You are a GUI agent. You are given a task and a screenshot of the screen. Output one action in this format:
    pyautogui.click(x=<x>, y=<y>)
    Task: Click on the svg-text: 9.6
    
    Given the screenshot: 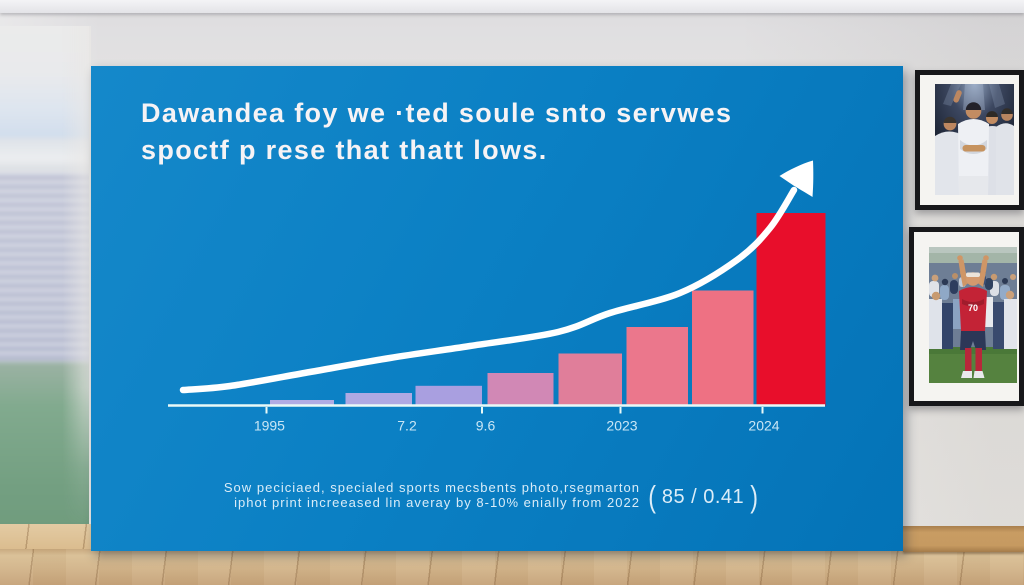 What is the action you would take?
    pyautogui.click(x=486, y=426)
    